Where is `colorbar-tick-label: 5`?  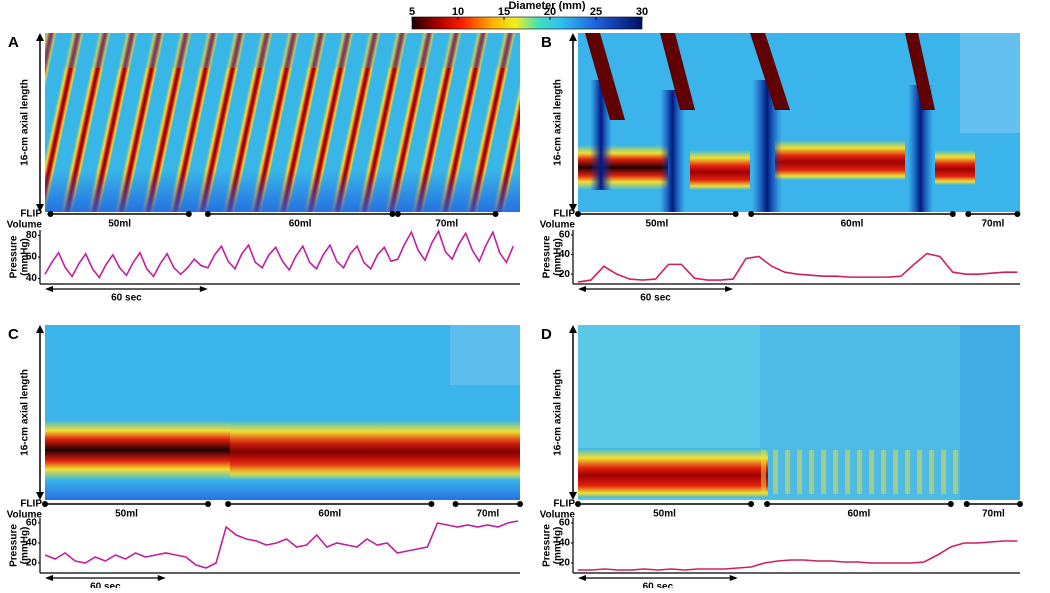
colorbar-tick-label: 5 is located at coordinates (412, 12).